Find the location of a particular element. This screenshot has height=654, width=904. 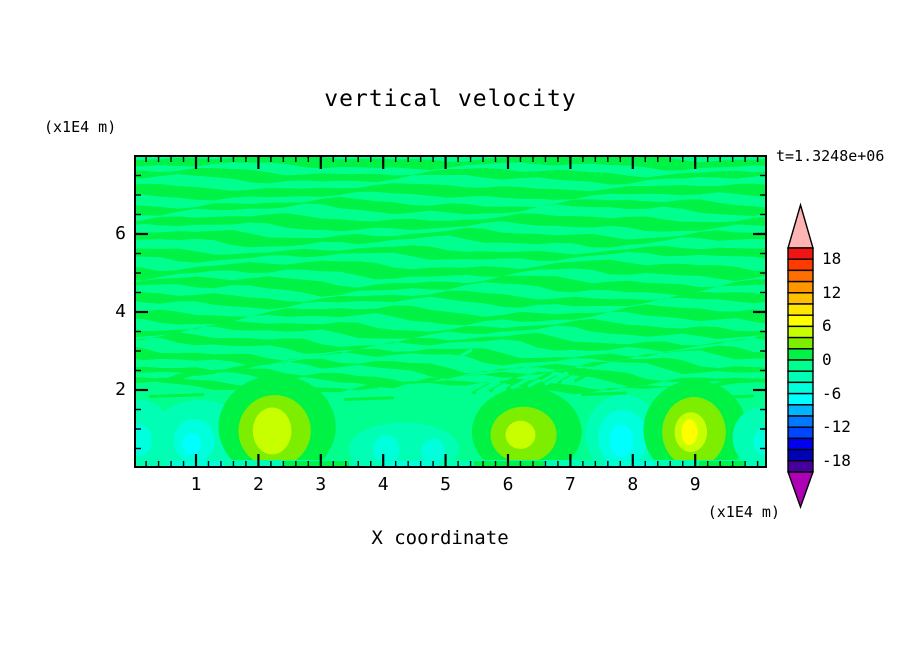

colorbar-over-arrow is located at coordinates (800, 225).